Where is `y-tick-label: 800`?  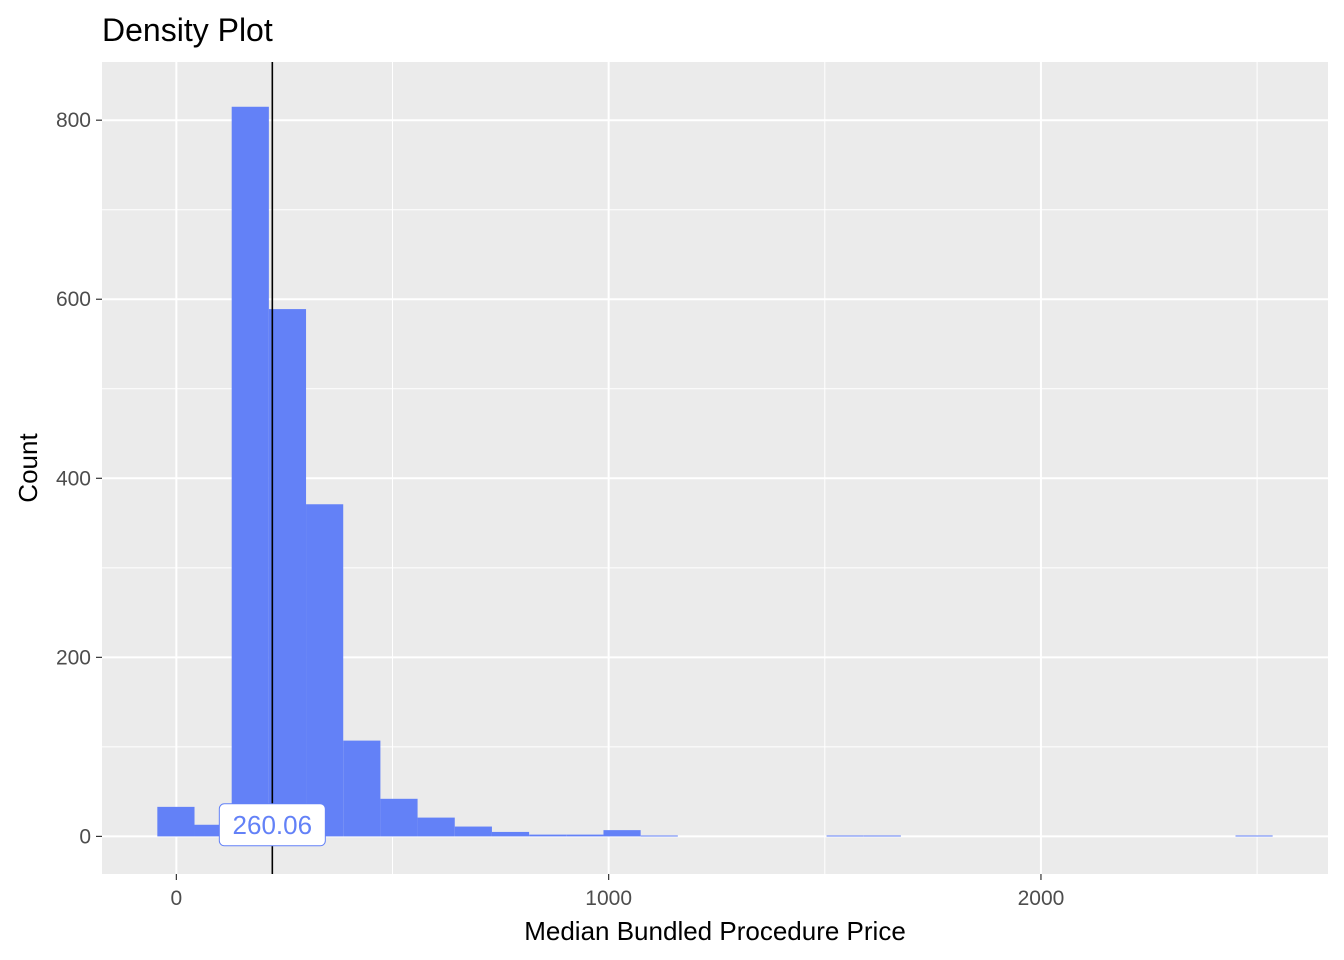 y-tick-label: 800 is located at coordinates (73, 120).